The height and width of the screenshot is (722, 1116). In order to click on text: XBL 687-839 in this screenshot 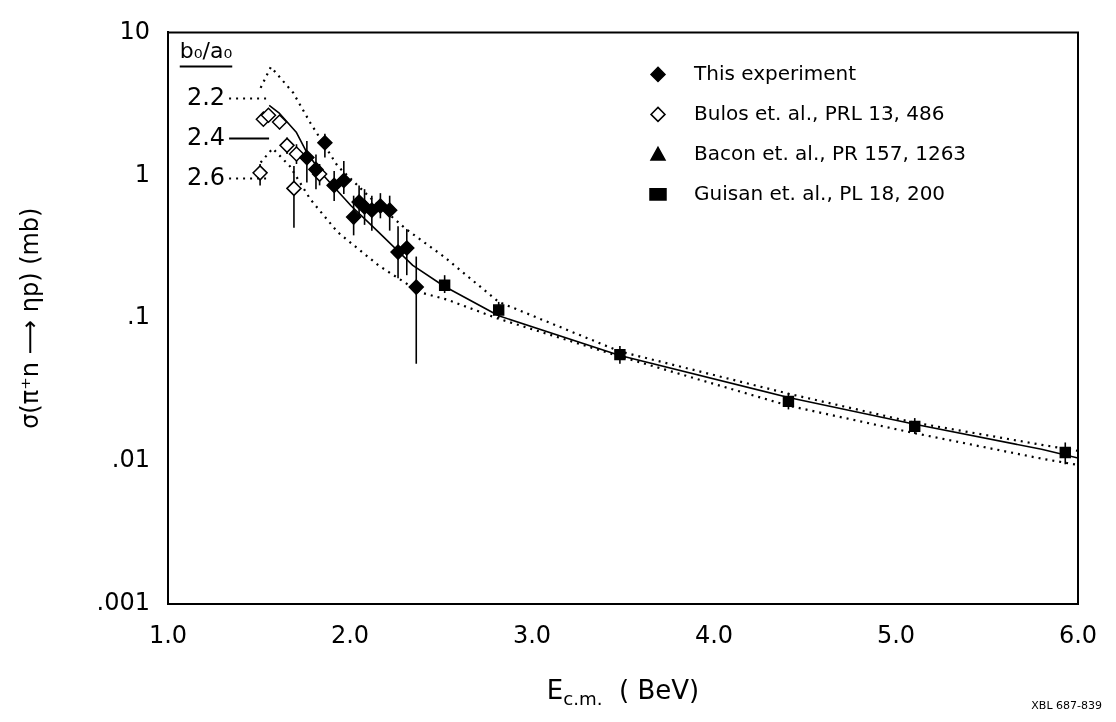, I will do `click(1066, 706)`.